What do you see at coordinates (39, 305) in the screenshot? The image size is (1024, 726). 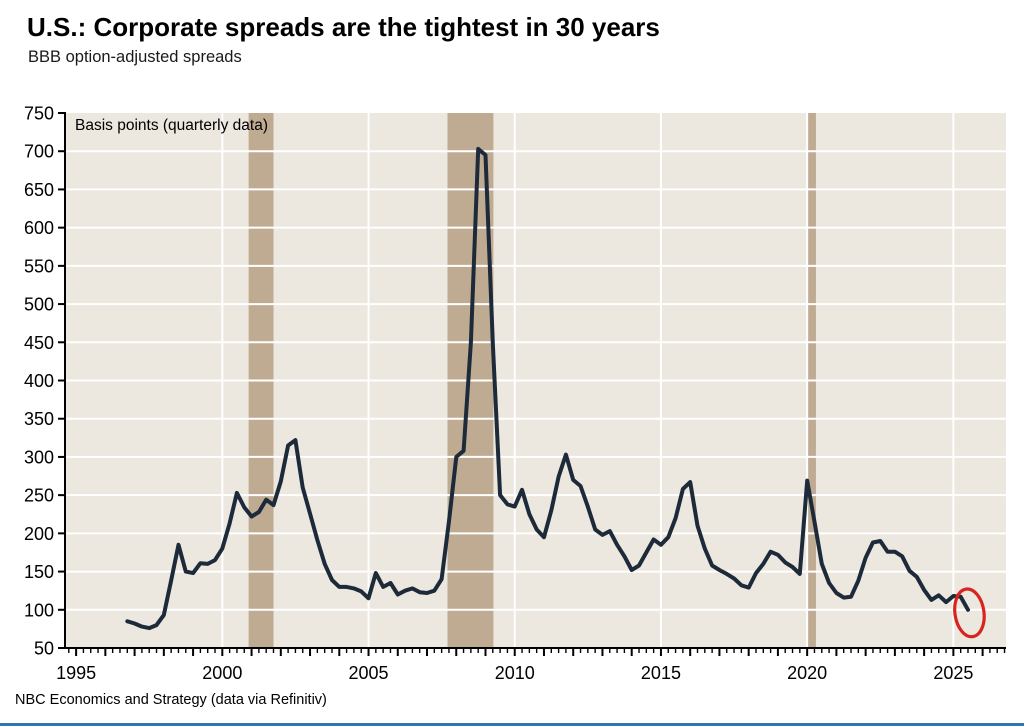 I see `y-tick-label: 500` at bounding box center [39, 305].